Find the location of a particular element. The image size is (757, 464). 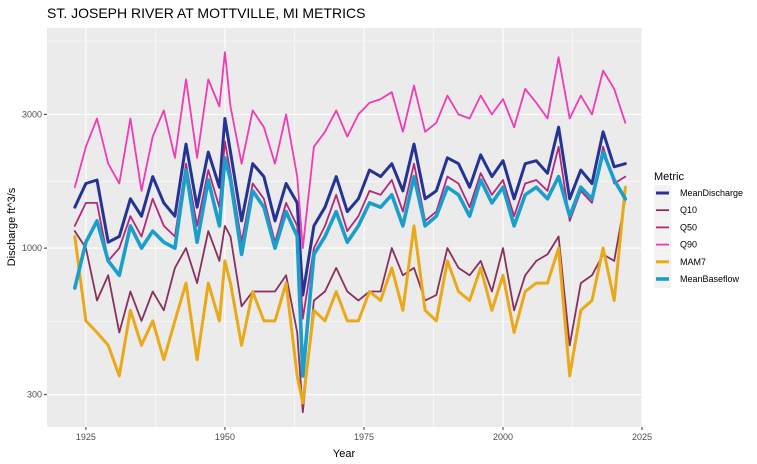

x-axis: 1925 1950 1975 2000 2025 is located at coordinates (364, 434).